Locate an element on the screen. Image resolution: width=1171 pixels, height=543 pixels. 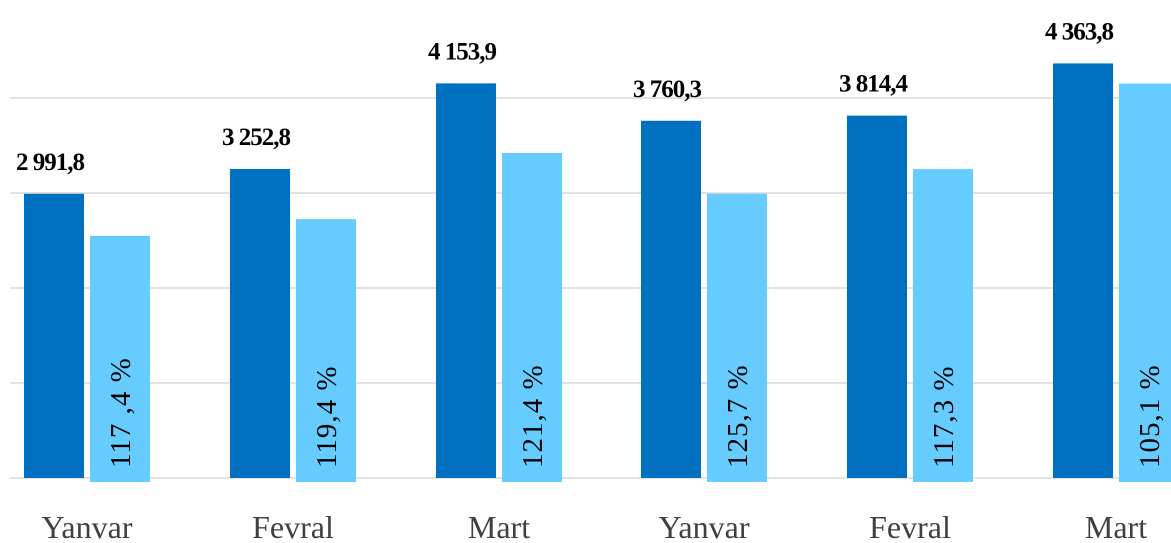
data-label: 3 760,3 is located at coordinates (667, 89).